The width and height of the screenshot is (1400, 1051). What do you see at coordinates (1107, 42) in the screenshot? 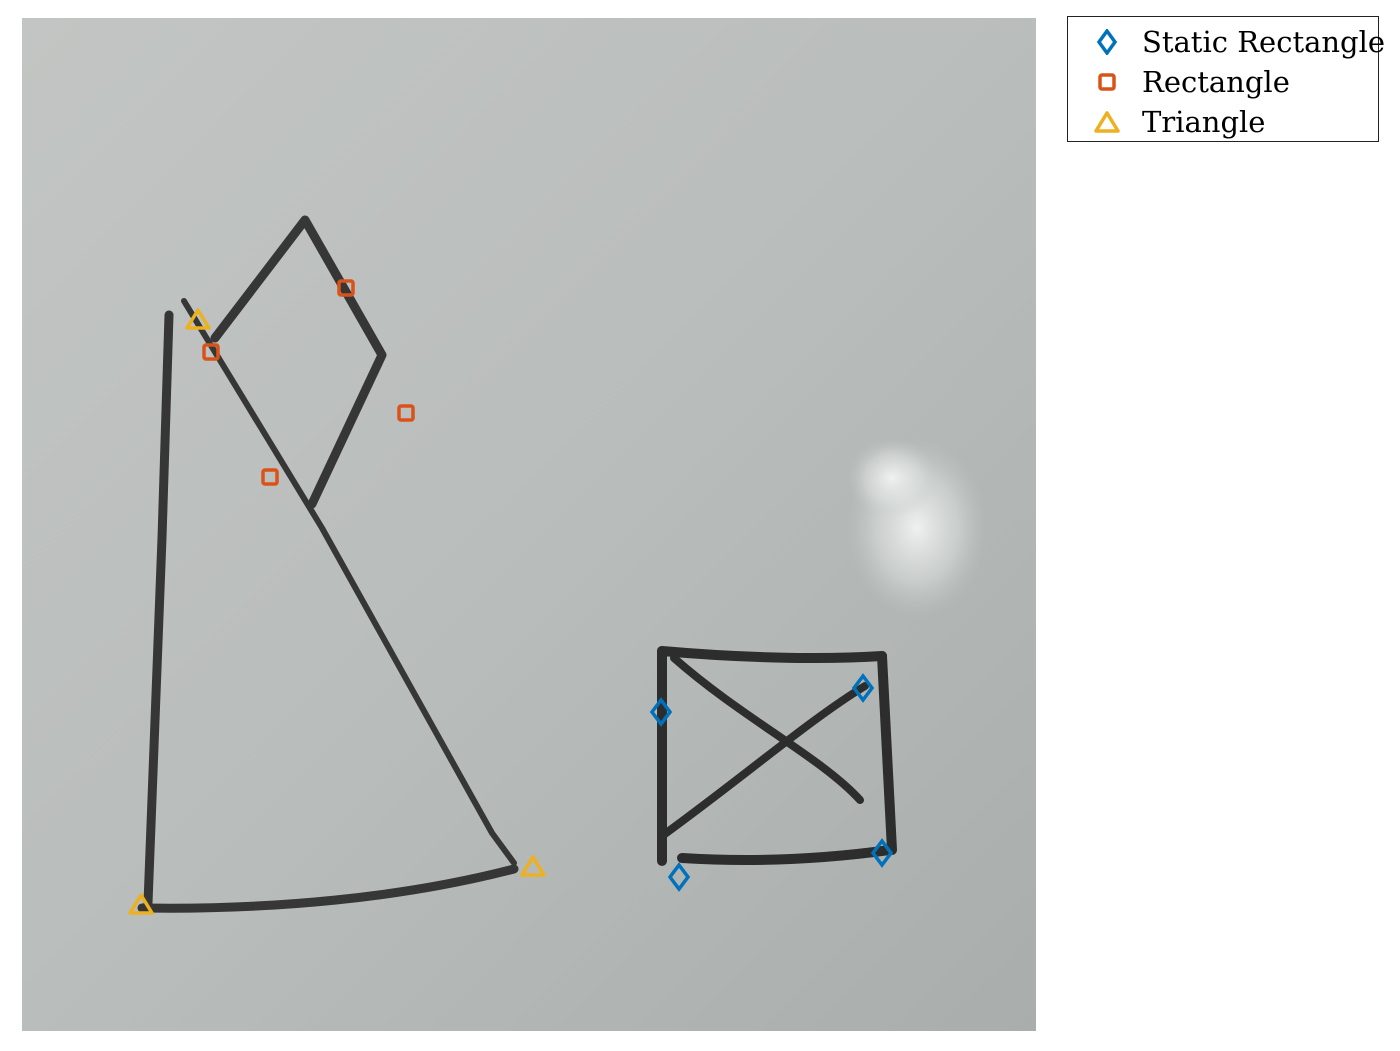
I see `diamond-marker-icon` at bounding box center [1107, 42].